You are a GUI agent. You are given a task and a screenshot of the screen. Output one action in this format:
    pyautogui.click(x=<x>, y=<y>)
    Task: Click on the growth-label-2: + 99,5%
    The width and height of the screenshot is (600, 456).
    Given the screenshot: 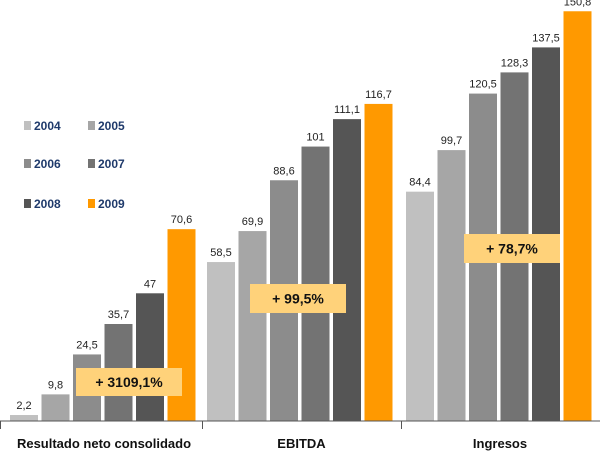 What is the action you would take?
    pyautogui.click(x=298, y=299)
    